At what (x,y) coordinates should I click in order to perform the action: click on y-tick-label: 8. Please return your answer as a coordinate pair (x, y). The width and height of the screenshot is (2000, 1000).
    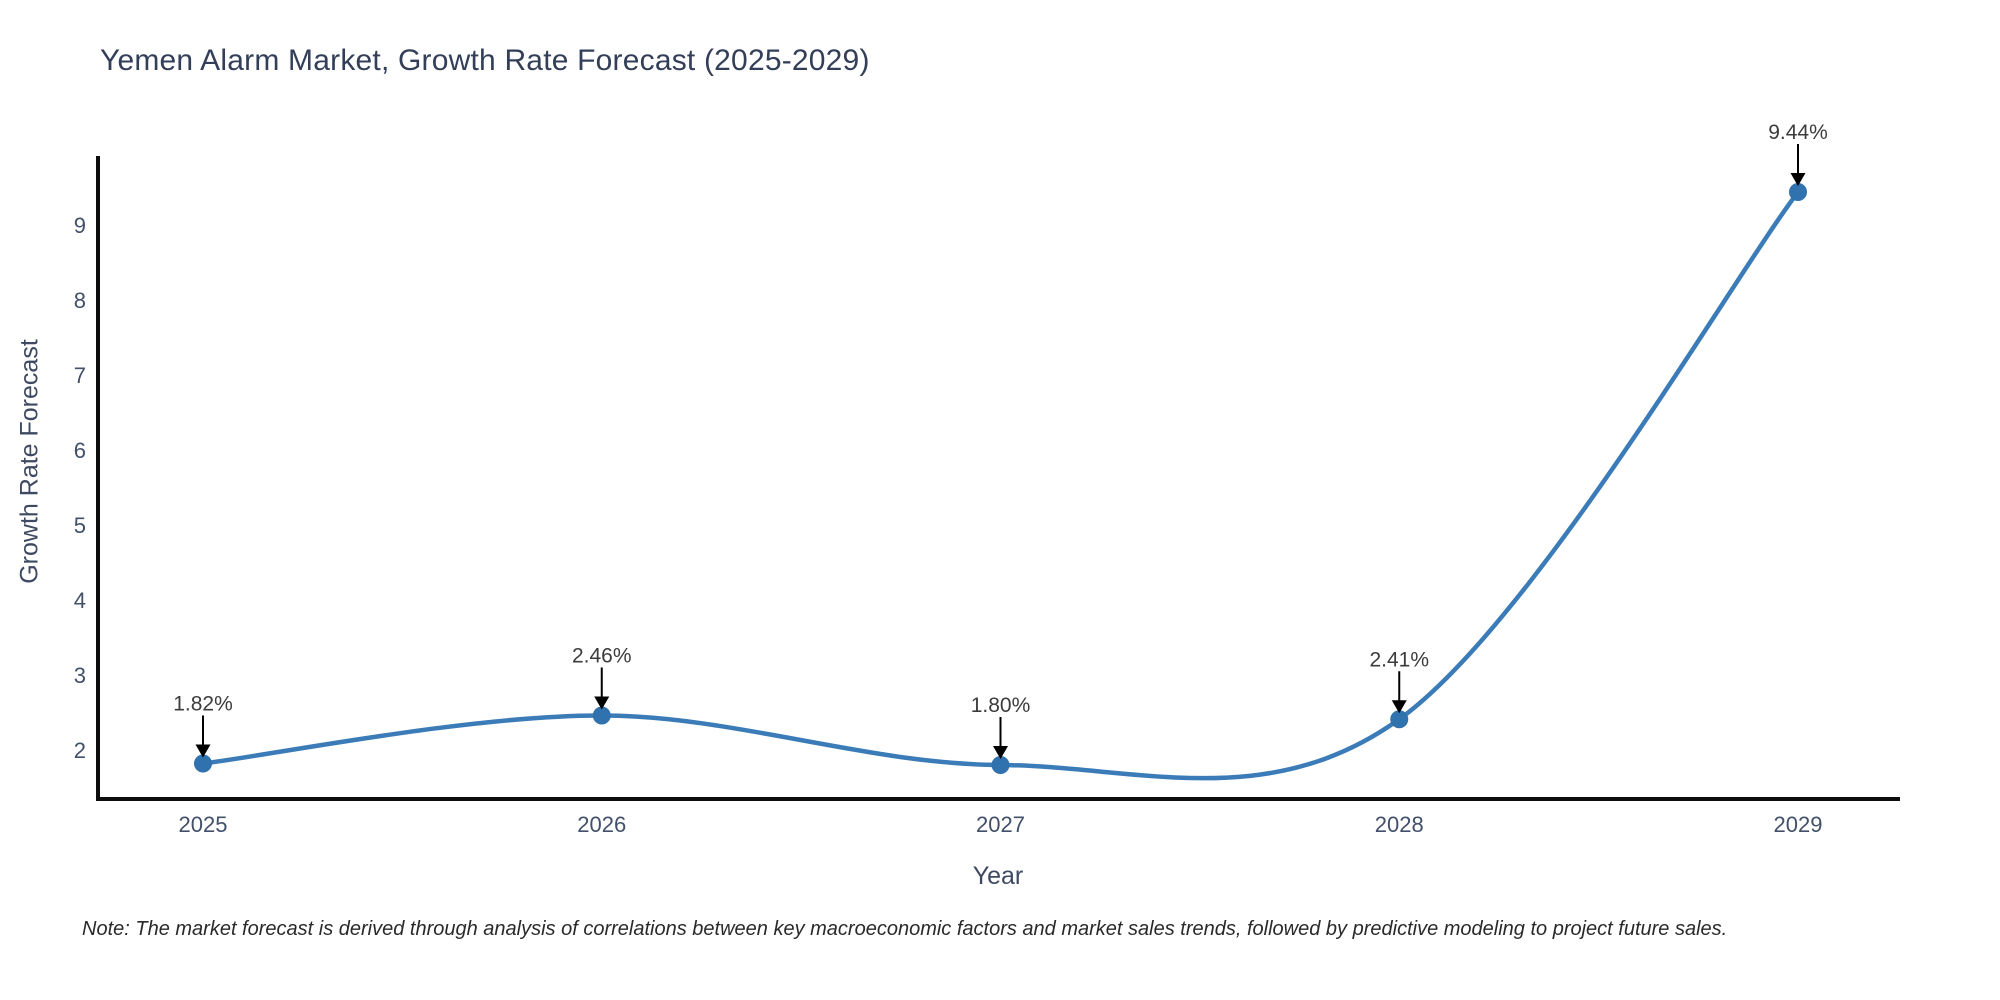
    Looking at the image, I should click on (80, 300).